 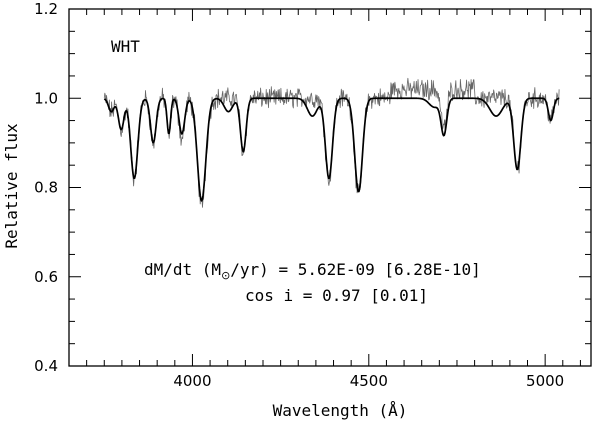 What do you see at coordinates (46, 98) in the screenshot?
I see `y-tick-label: 1.0` at bounding box center [46, 98].